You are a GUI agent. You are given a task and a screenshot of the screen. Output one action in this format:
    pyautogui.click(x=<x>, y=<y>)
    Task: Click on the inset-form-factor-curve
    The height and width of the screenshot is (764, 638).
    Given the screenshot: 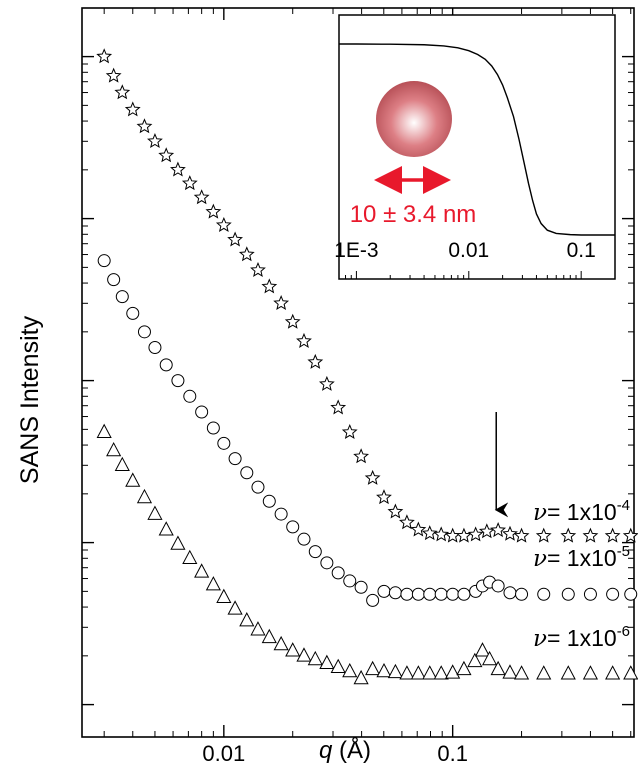 What is the action you would take?
    pyautogui.click(x=477, y=139)
    